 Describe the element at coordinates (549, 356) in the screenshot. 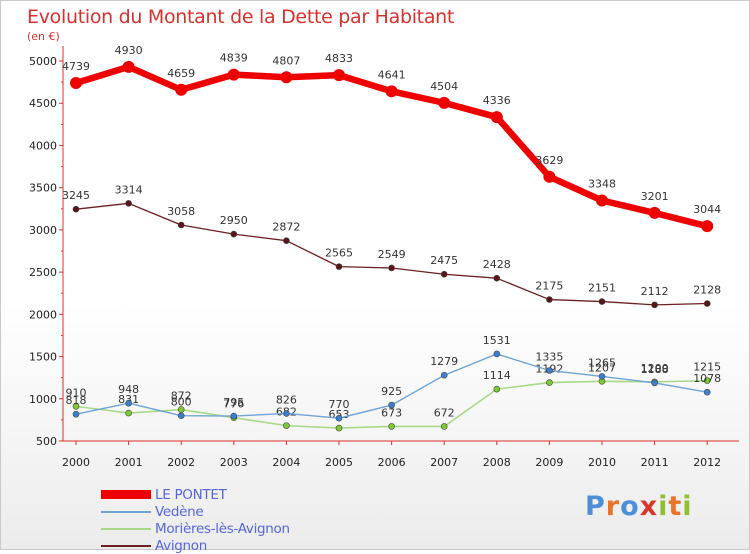

I see `data-label-ved-ne: 1335` at that location.